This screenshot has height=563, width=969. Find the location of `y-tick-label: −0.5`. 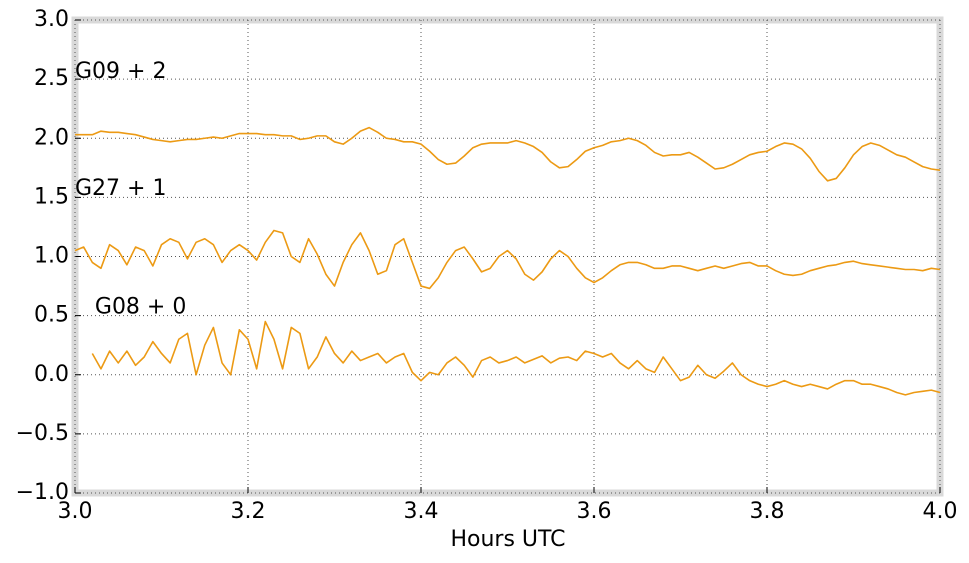

y-tick-label: −0.5 is located at coordinates (42, 433).